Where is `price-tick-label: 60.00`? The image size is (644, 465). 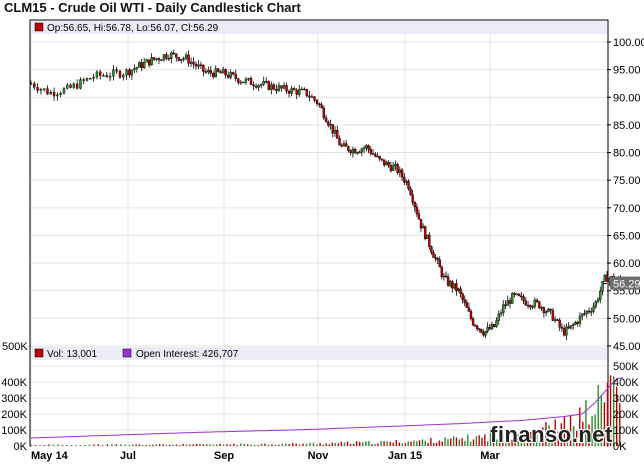
price-tick-label: 60.00 is located at coordinates (627, 264).